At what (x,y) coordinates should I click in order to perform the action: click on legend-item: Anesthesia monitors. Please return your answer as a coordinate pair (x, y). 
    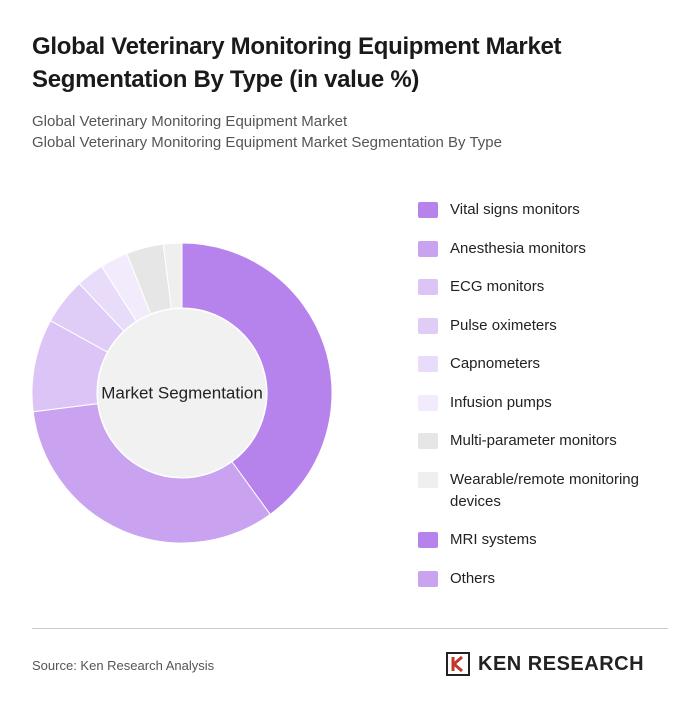
    Looking at the image, I should click on (543, 249).